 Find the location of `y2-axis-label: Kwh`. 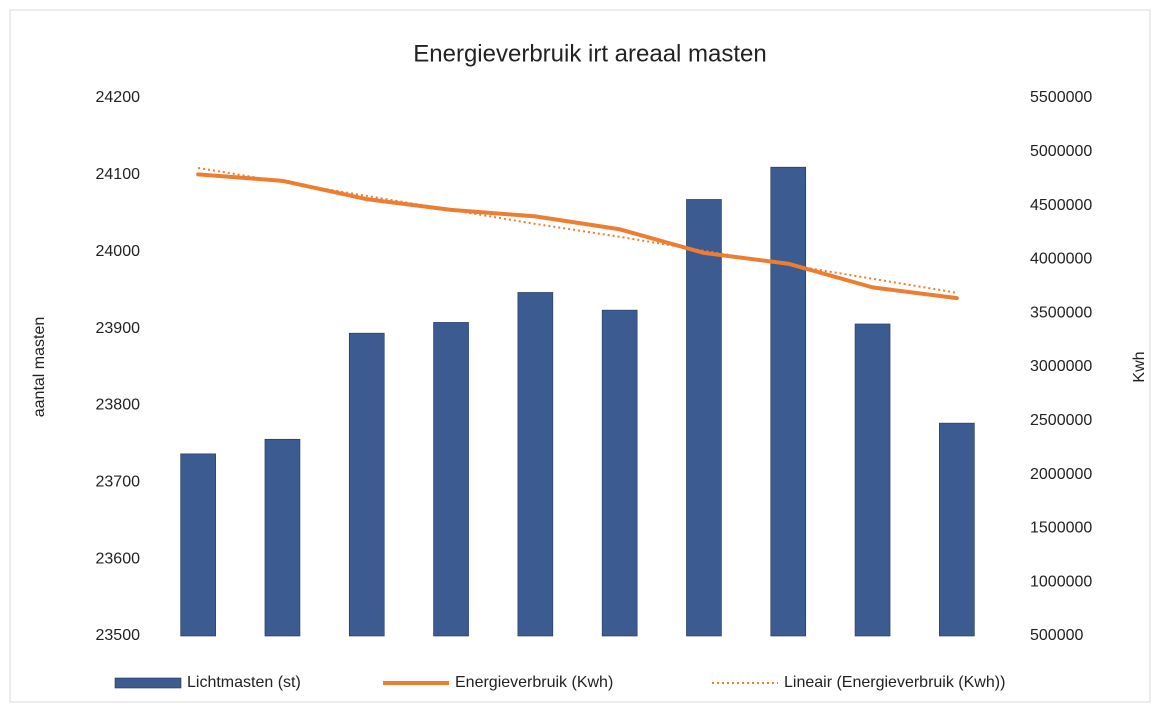

y2-axis-label: Kwh is located at coordinates (1139, 366).